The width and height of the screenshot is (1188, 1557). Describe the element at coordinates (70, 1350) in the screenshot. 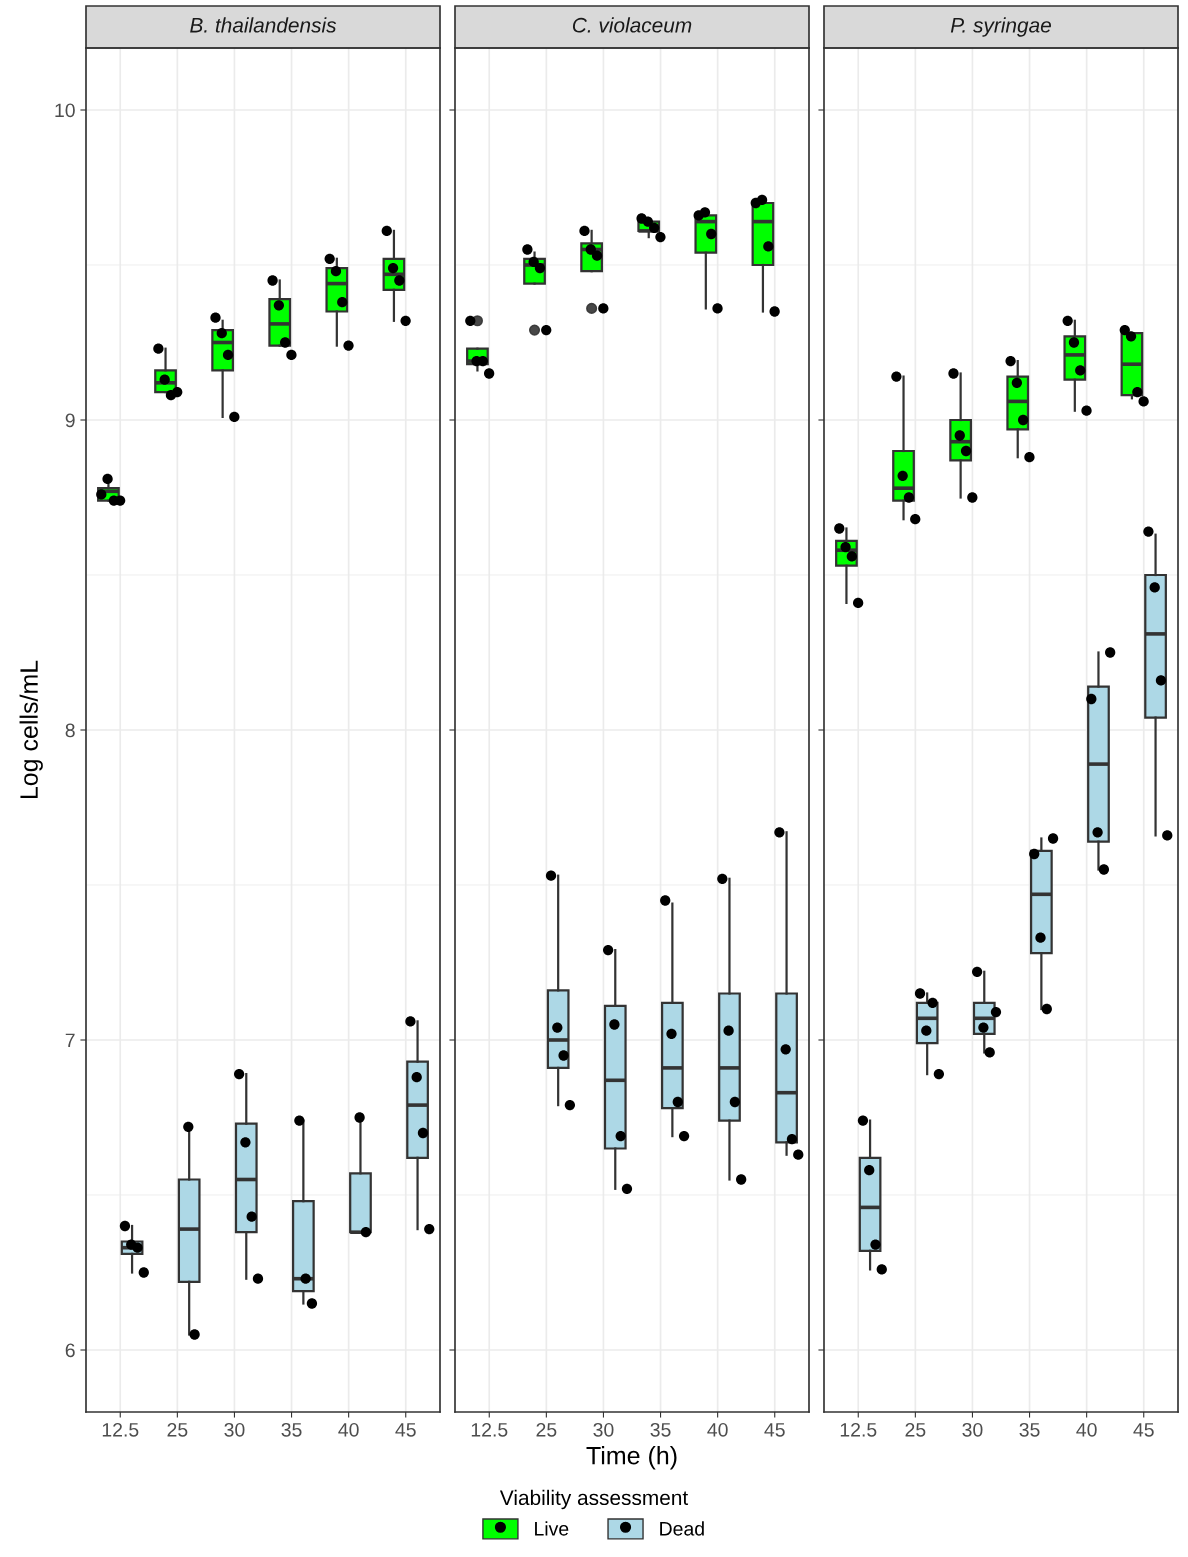

I see `y-tick-label: 6` at that location.